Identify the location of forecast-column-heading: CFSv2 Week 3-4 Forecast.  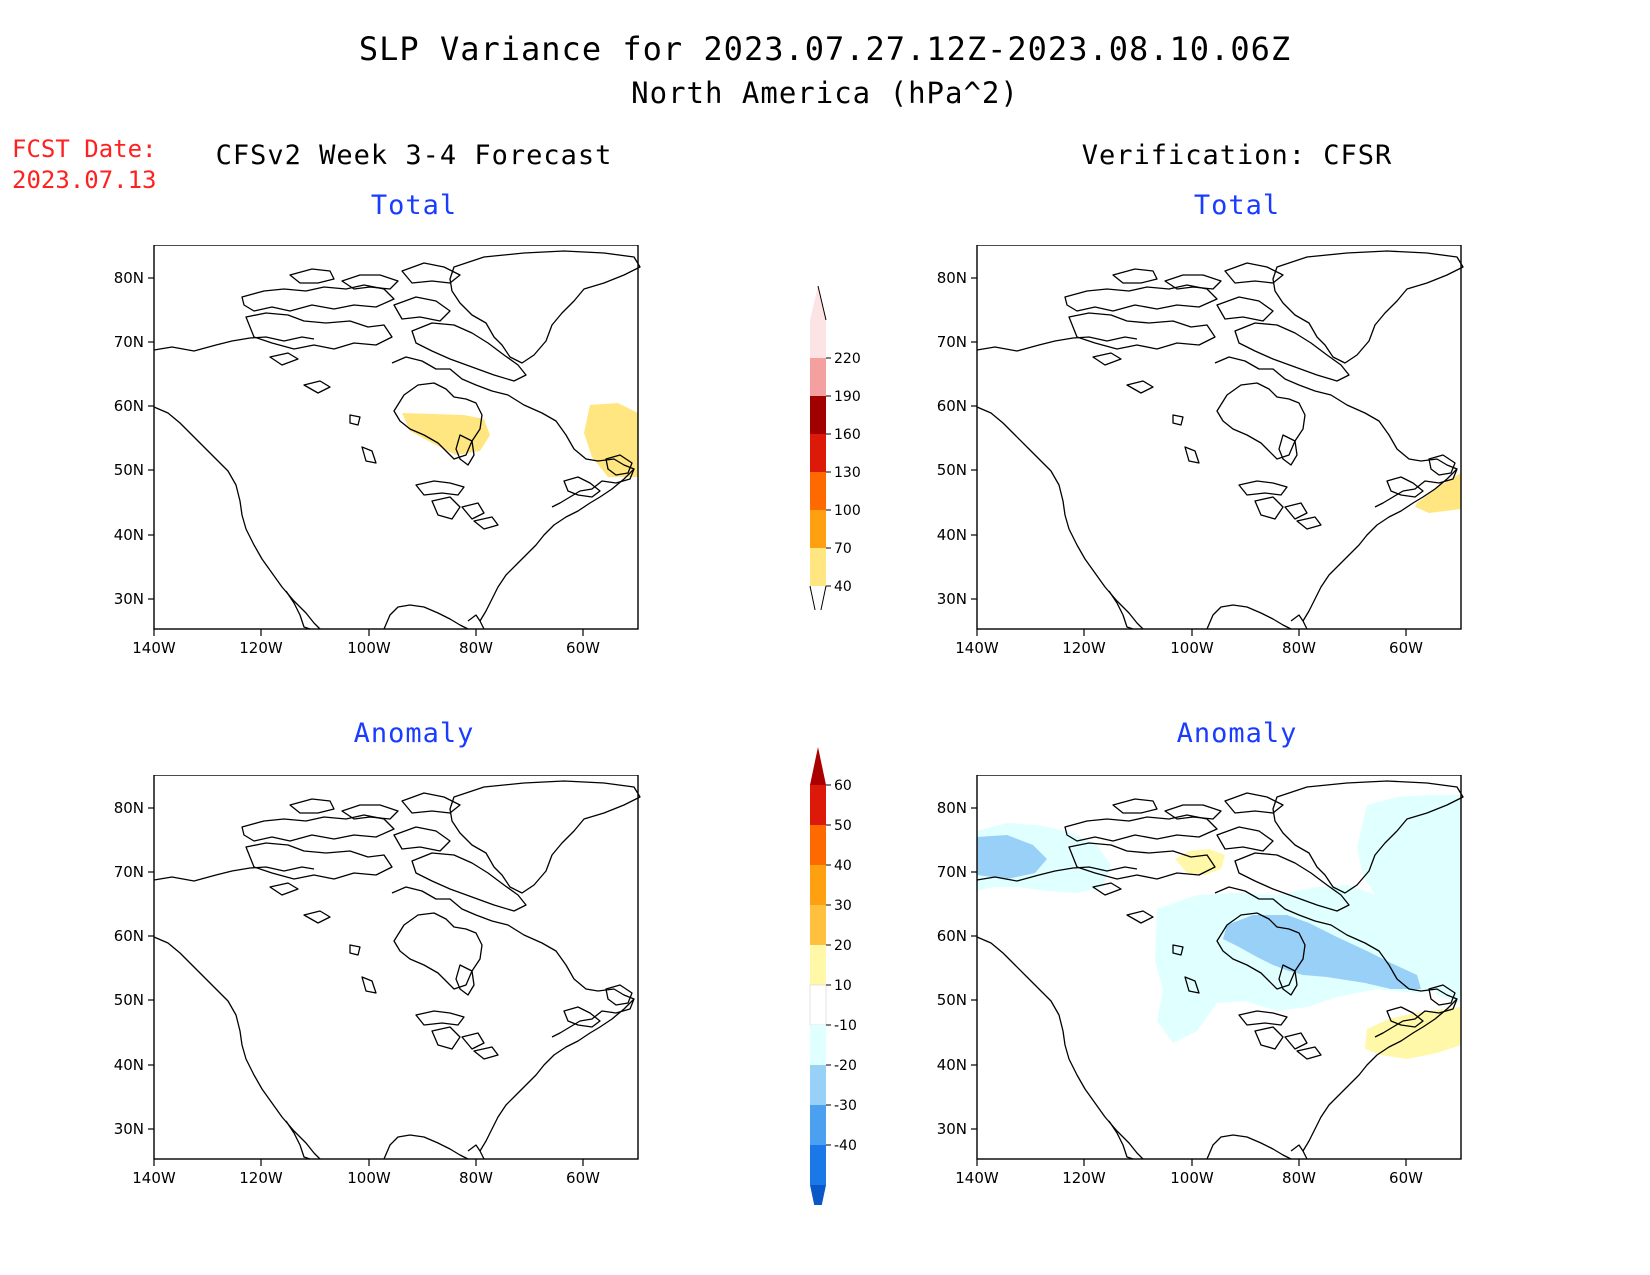
(414, 155).